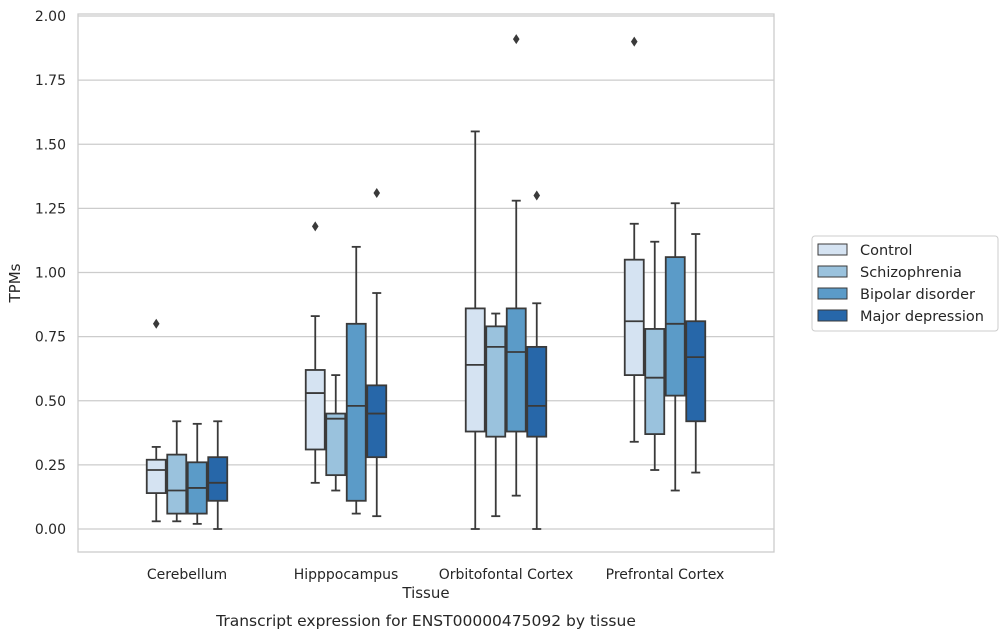  I want to click on legend-label: Bipolar disorder, so click(917, 295).